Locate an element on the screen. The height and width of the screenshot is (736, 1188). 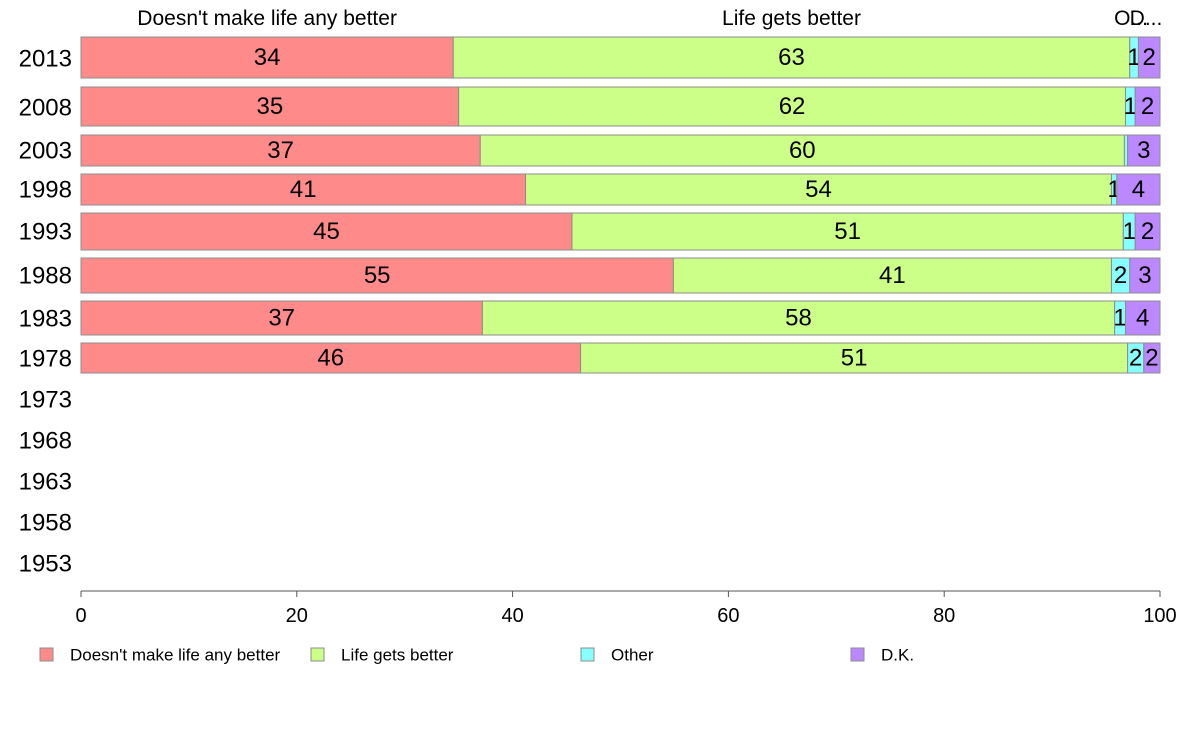
bar-label-1983-series-2: 1 is located at coordinates (1119, 318).